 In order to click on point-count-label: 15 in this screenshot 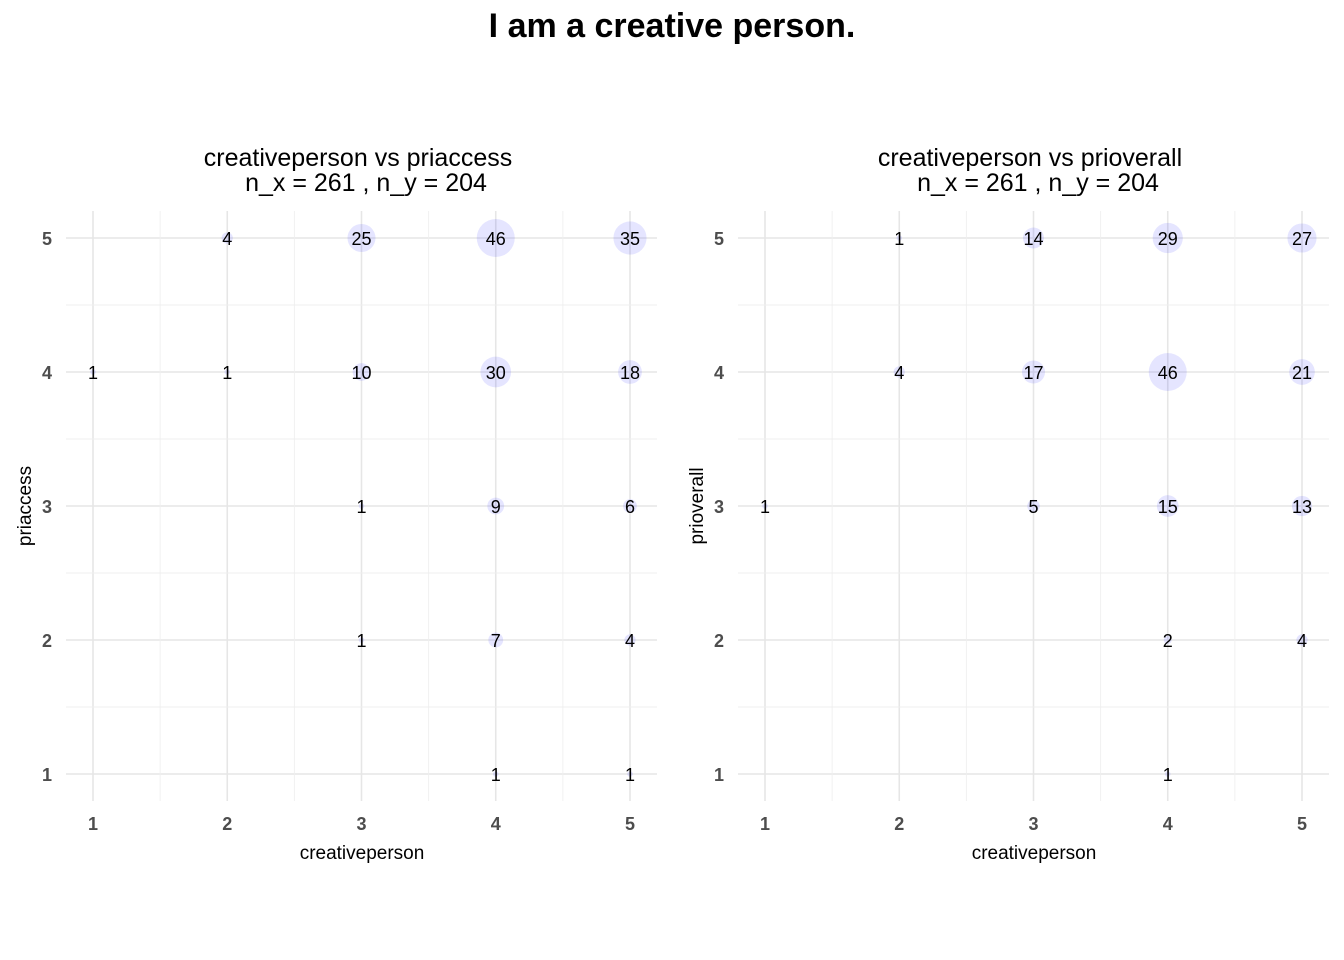, I will do `click(1168, 507)`.